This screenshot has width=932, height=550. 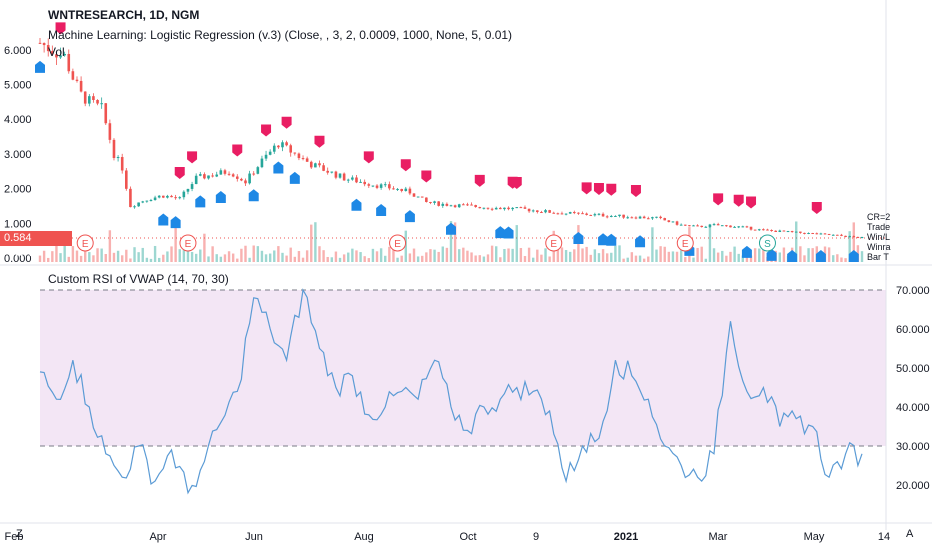 What do you see at coordinates (913, 408) in the screenshot?
I see `rsi-tick-label: 40.000` at bounding box center [913, 408].